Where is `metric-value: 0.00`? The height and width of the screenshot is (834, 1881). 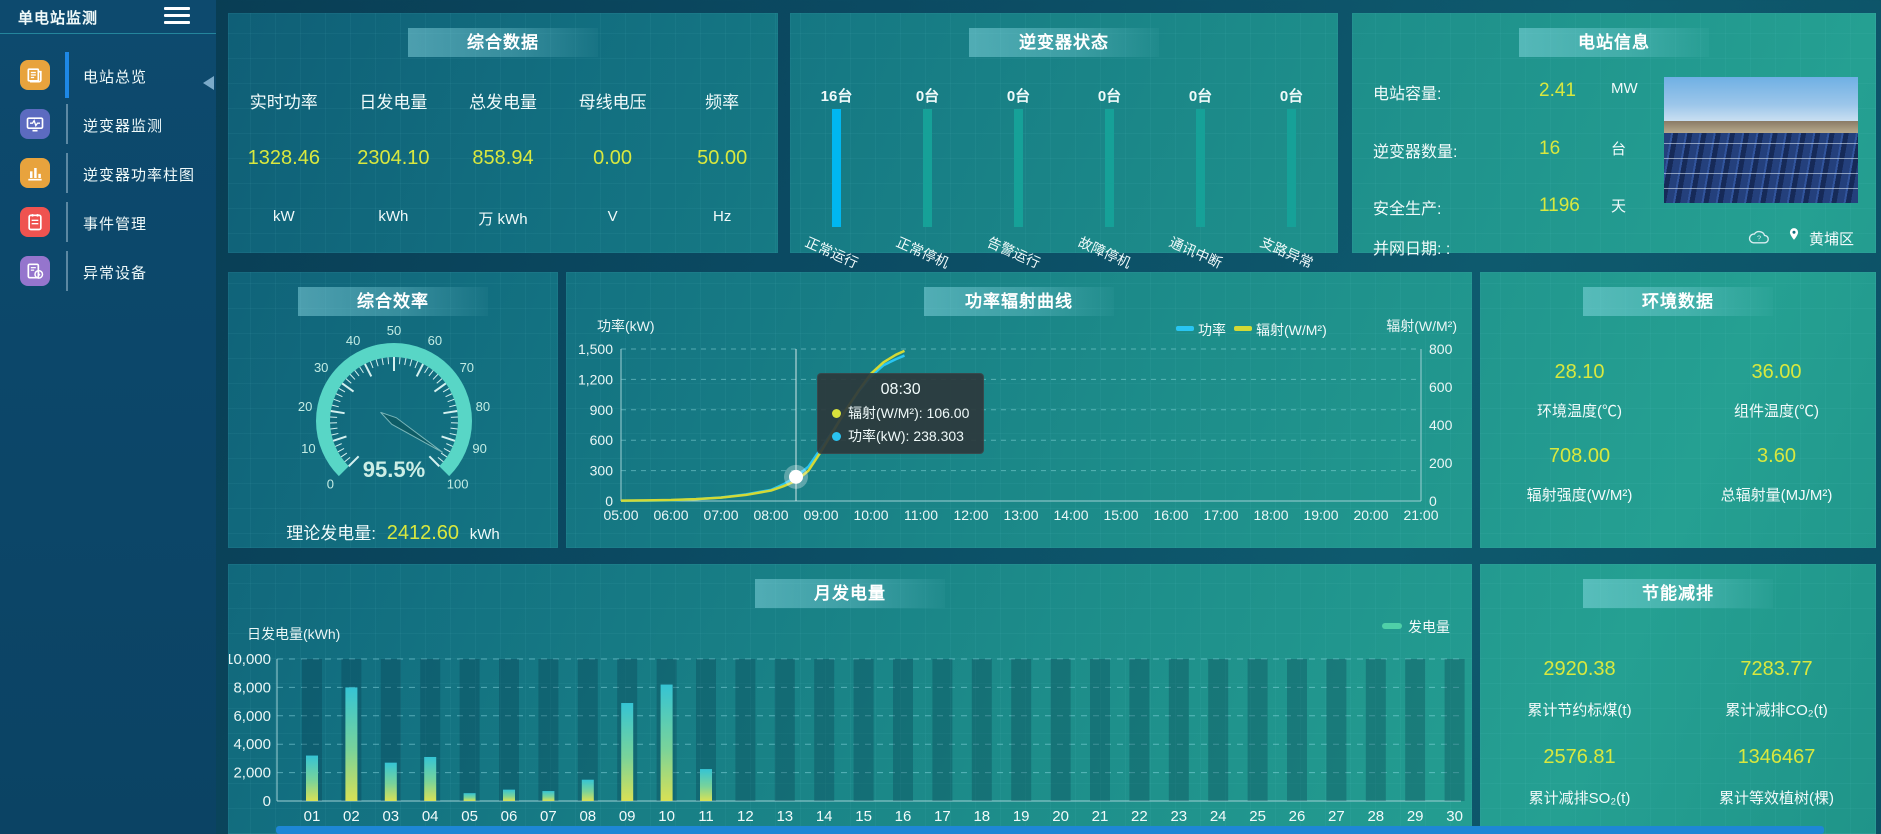 metric-value: 0.00 is located at coordinates (613, 158).